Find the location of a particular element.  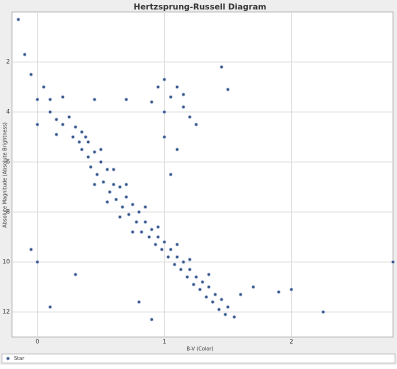

legend-label: Star is located at coordinates (19, 359).